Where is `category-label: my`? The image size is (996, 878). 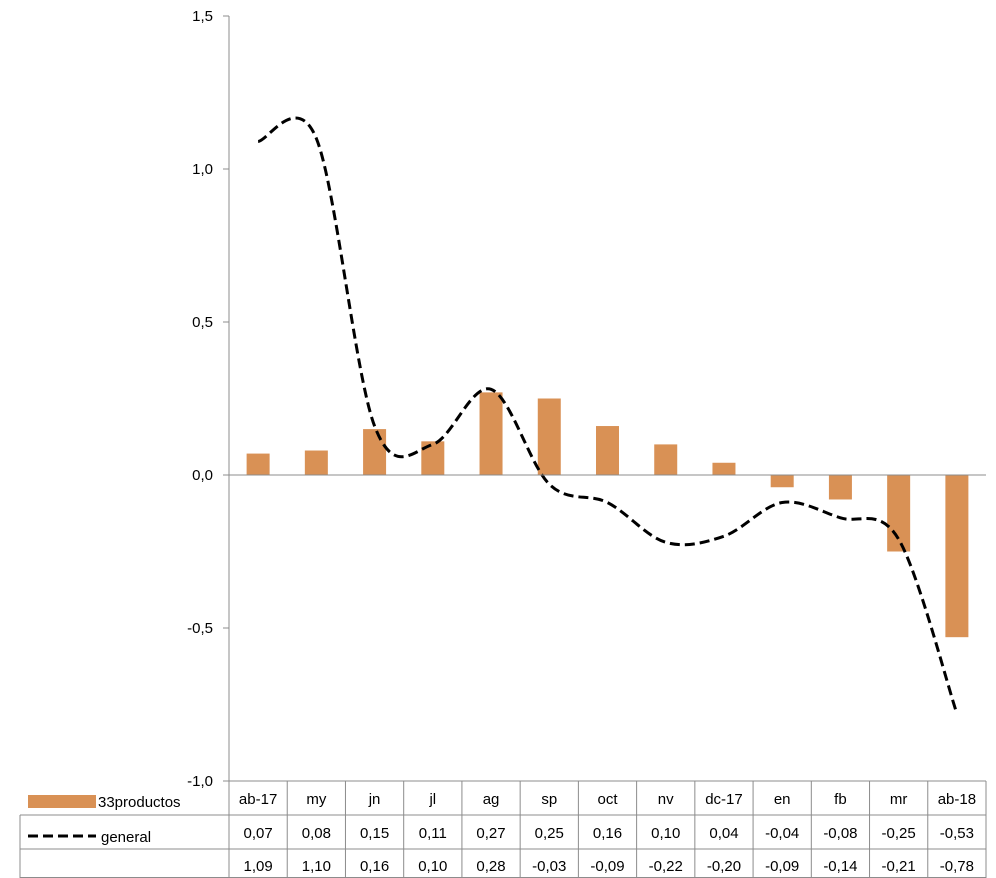 category-label: my is located at coordinates (316, 799).